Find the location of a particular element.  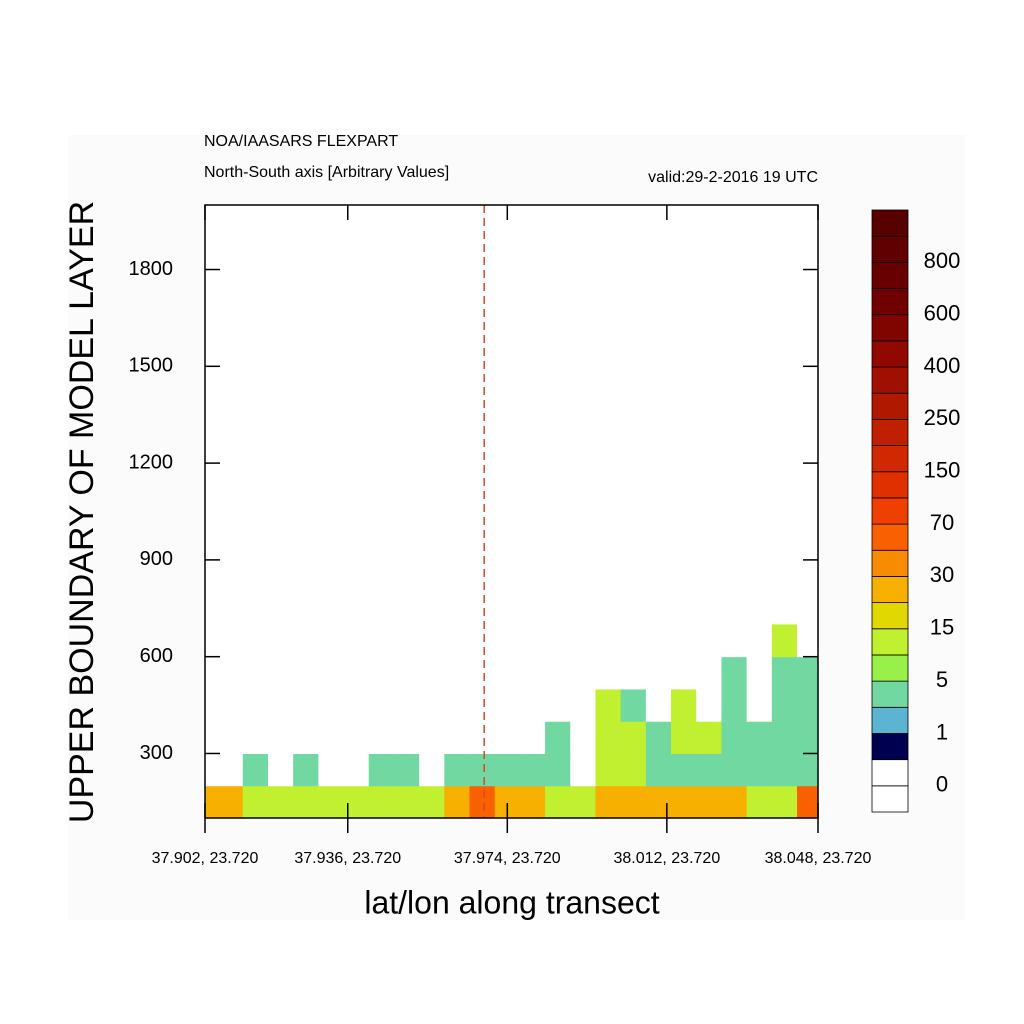

colorbar-label: 0 is located at coordinates (942, 784).